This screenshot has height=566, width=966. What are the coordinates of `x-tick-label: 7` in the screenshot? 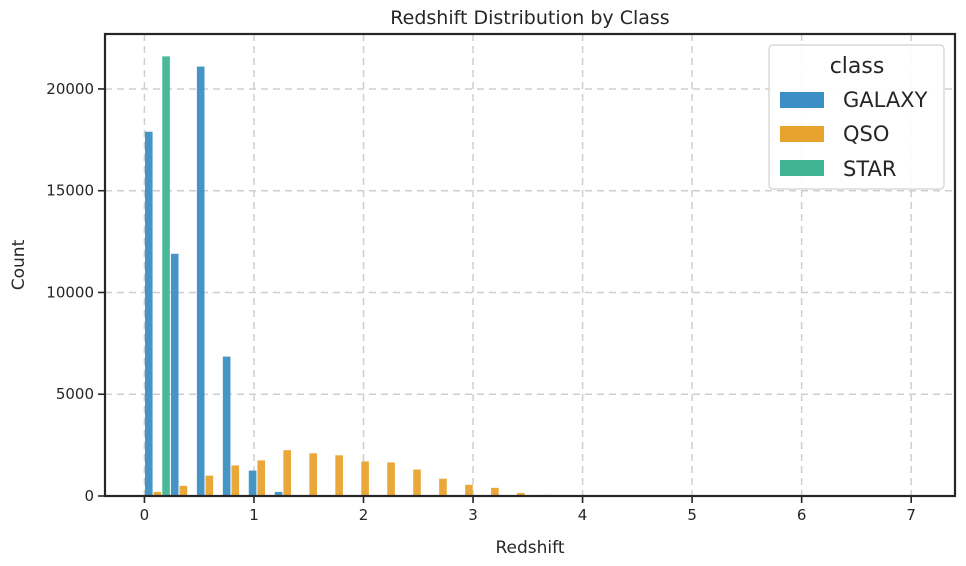 It's located at (911, 515).